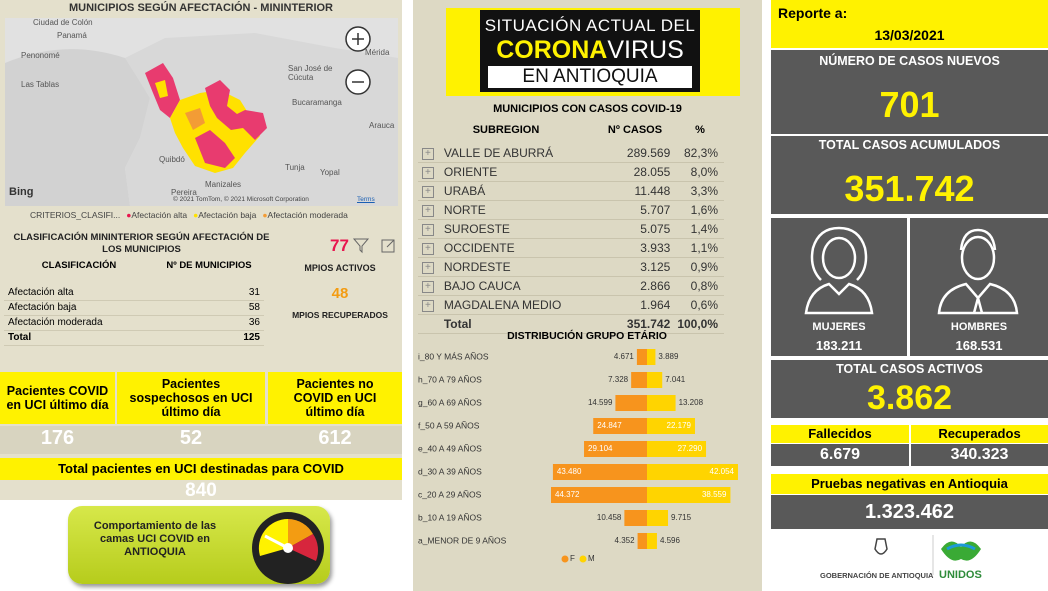 The image size is (1048, 591). I want to click on land, so click(80, 127).